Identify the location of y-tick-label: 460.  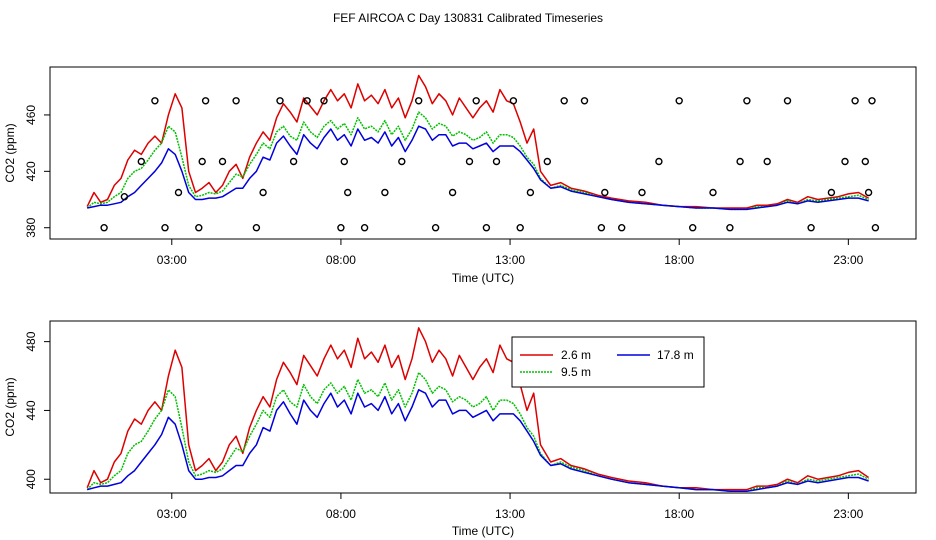
(31, 115).